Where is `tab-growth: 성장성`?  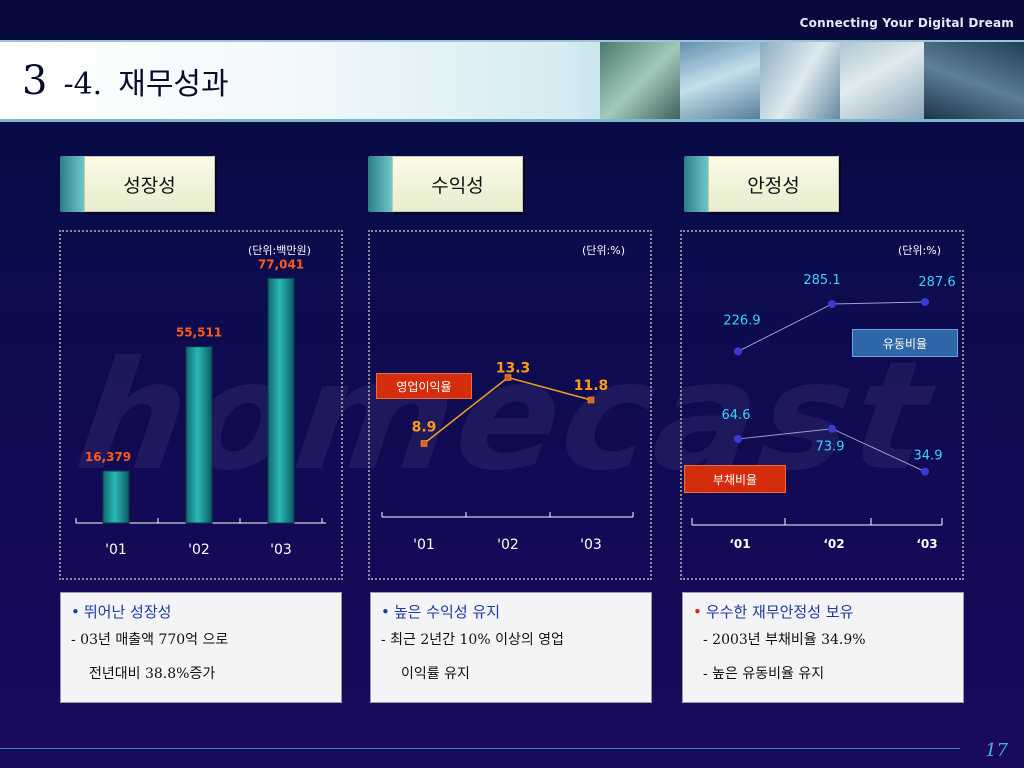 tab-growth: 성장성 is located at coordinates (137, 184).